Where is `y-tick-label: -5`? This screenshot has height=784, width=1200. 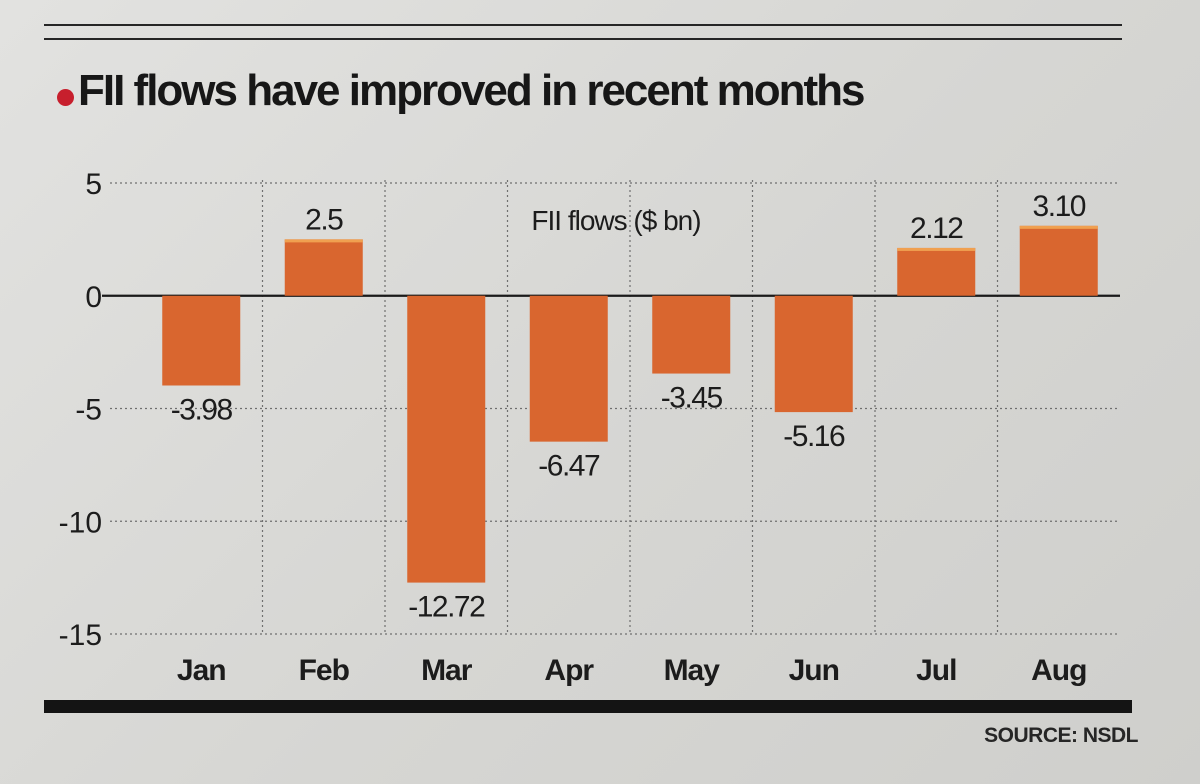
y-tick-label: -5 is located at coordinates (88, 410).